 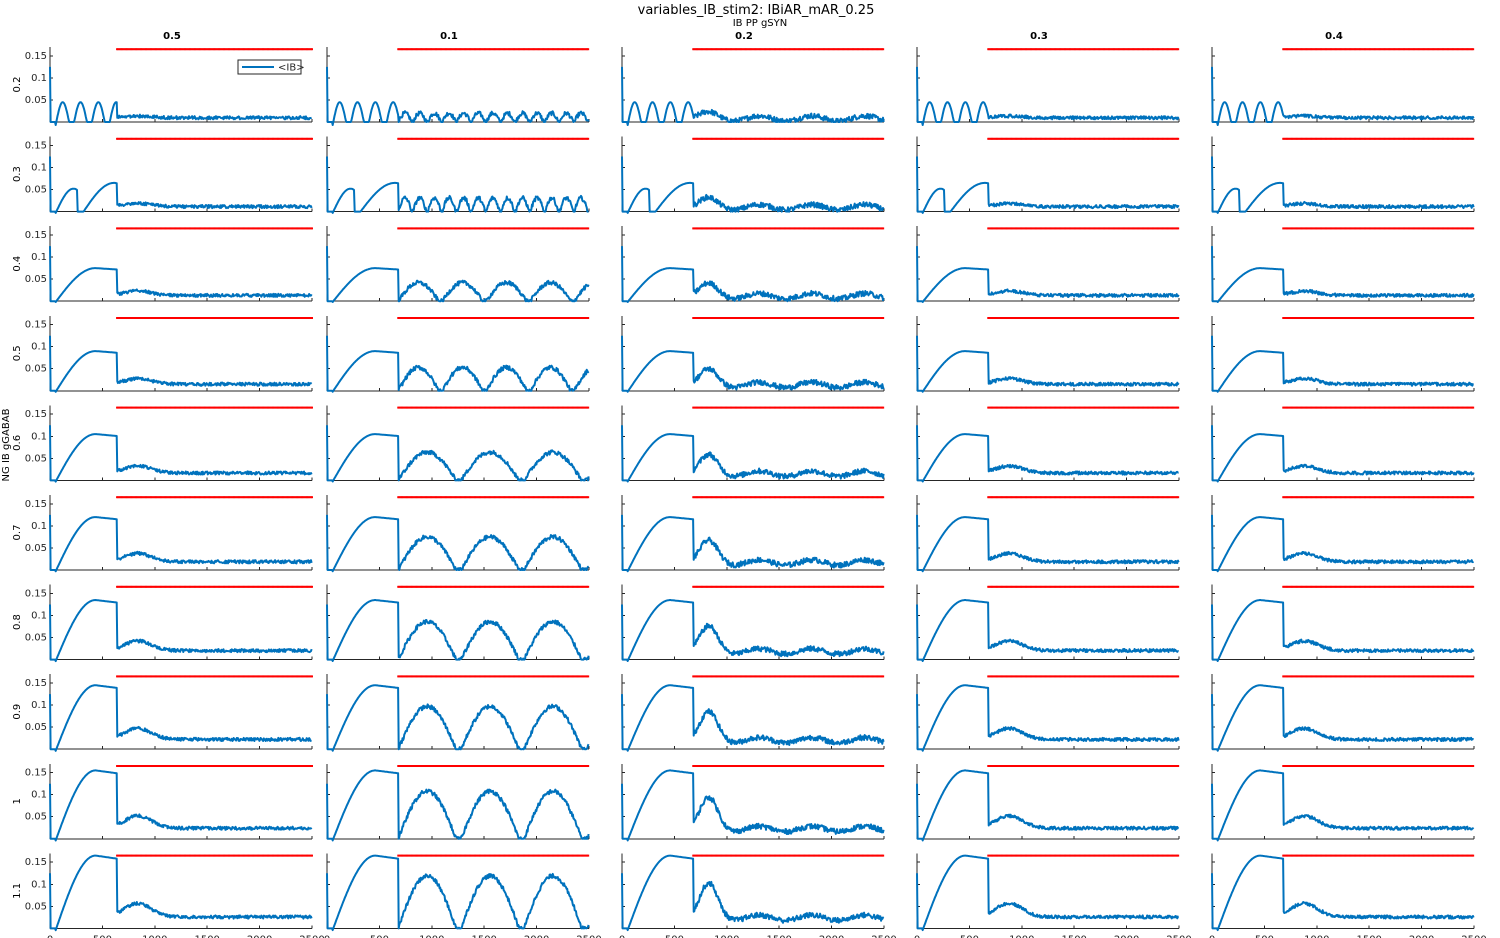 What do you see at coordinates (1048, 364) in the screenshot?
I see `ib-trace` at bounding box center [1048, 364].